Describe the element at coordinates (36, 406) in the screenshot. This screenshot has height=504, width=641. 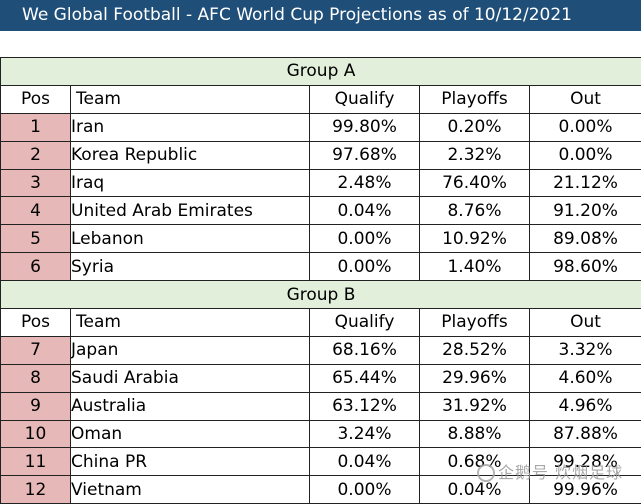
I see `pos-cell: 9` at that location.